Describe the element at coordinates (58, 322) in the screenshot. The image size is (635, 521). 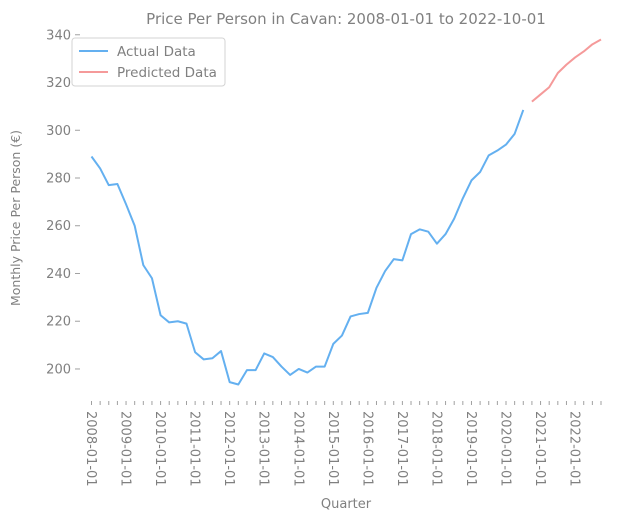
I see `y-tick-label: 220` at that location.